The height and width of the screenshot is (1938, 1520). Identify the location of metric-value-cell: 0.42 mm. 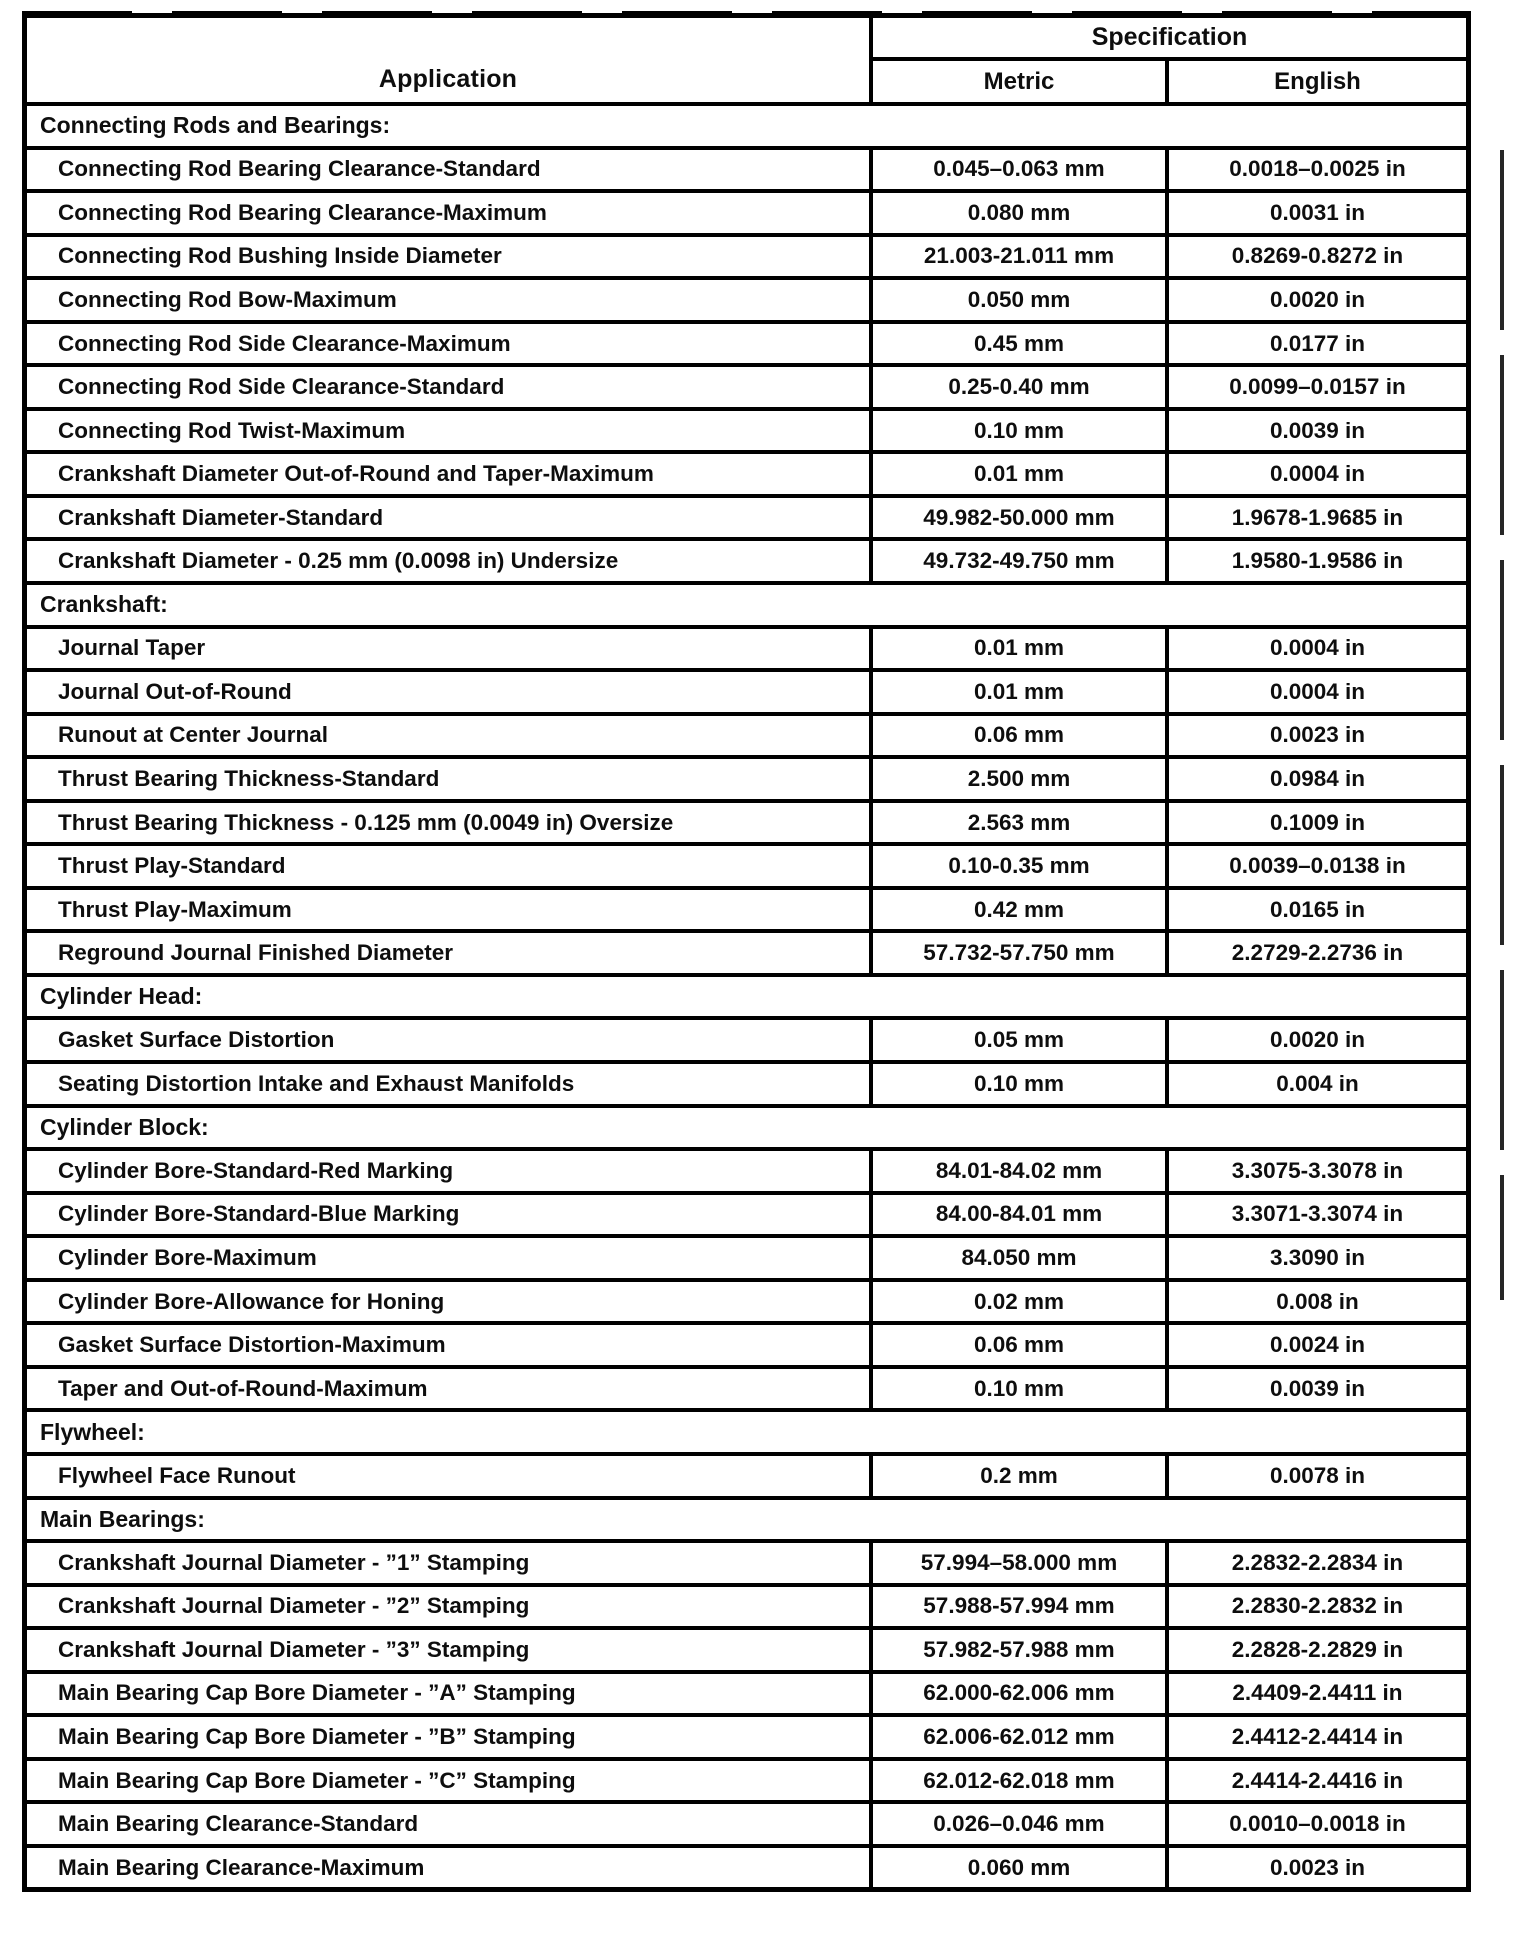
(1017, 909).